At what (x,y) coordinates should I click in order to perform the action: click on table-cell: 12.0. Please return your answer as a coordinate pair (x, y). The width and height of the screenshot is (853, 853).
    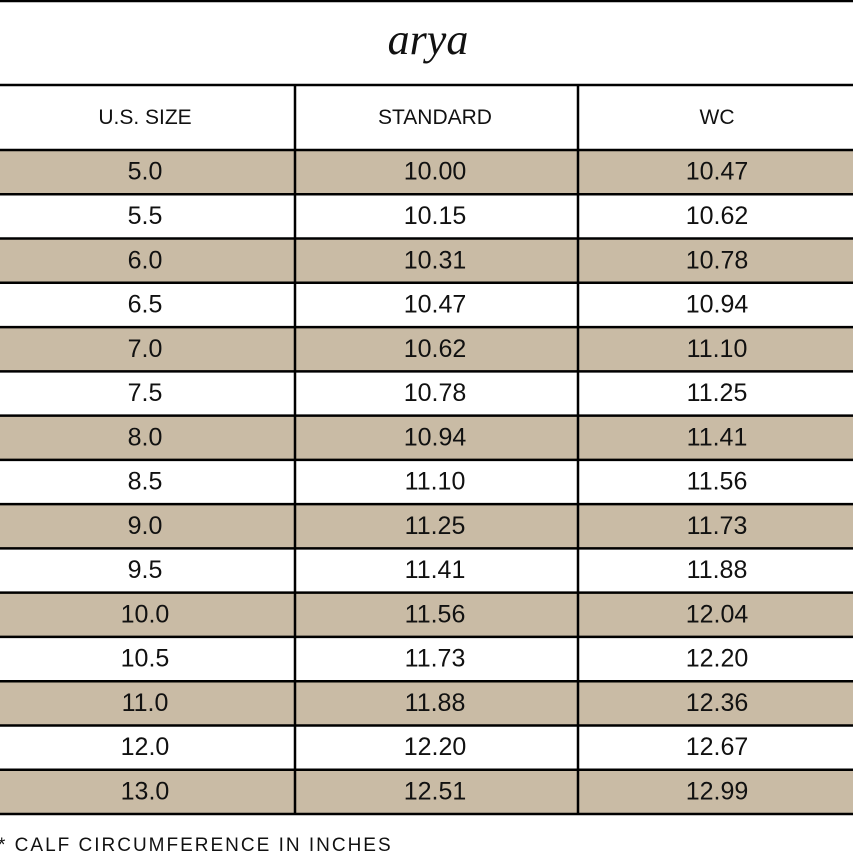
    Looking at the image, I should click on (145, 747).